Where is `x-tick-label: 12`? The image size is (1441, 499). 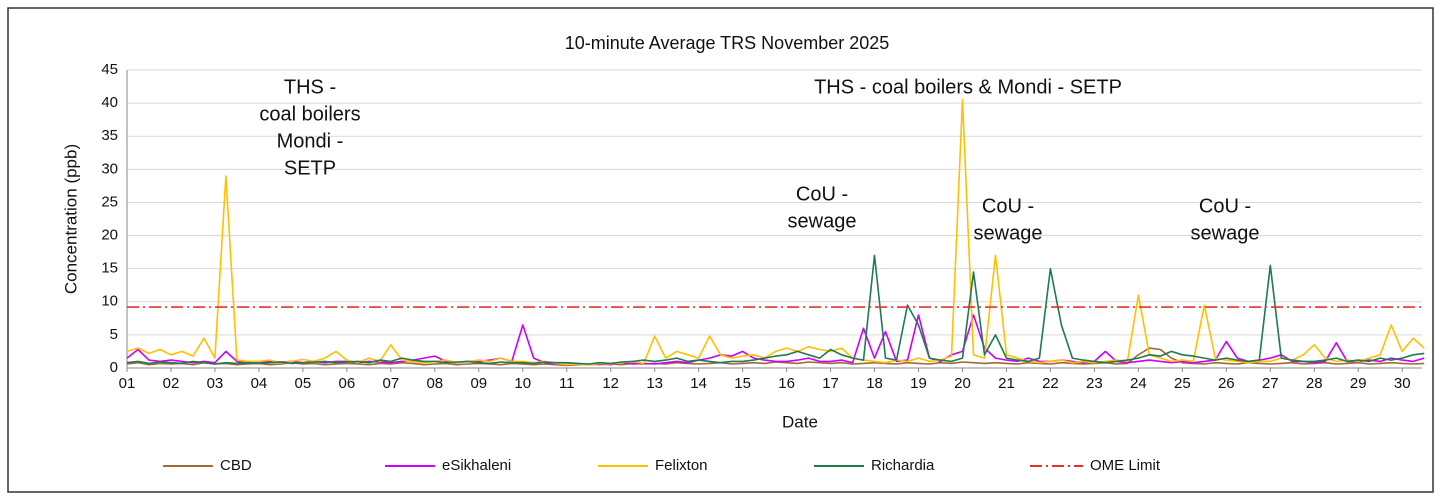 x-tick-label: 12 is located at coordinates (610, 383).